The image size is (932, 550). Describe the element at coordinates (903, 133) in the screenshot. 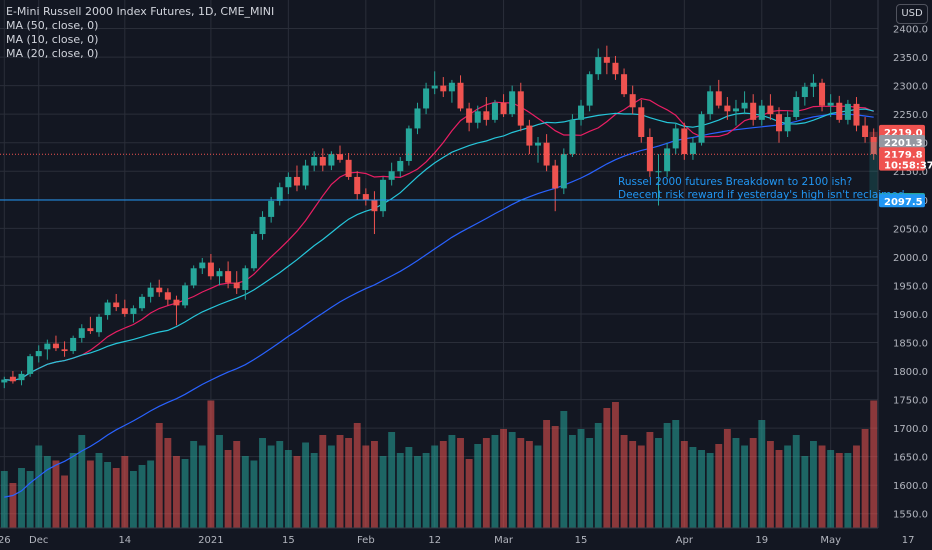

I see `price-label: 2219.0` at that location.